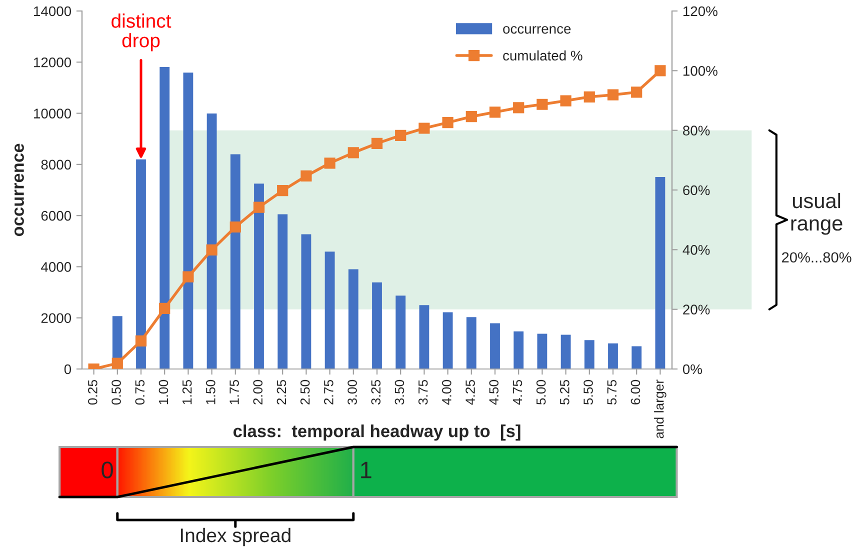 The height and width of the screenshot is (554, 865). Describe the element at coordinates (494, 392) in the screenshot. I see `x-tick-label: 4.50` at that location.